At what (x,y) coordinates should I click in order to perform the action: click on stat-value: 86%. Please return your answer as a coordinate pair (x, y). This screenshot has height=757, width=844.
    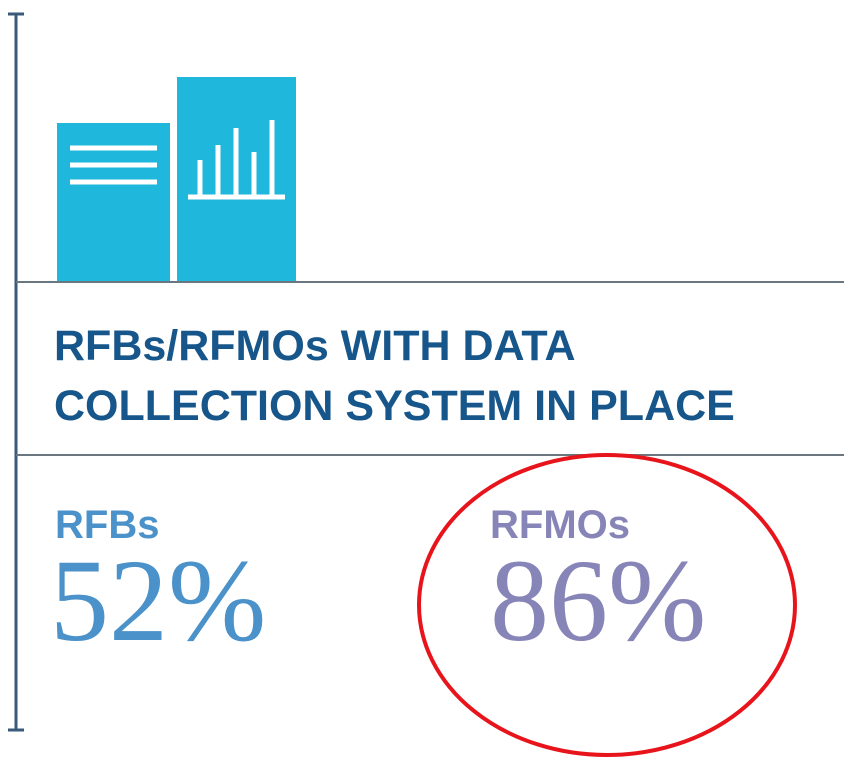
    Looking at the image, I should click on (598, 600).